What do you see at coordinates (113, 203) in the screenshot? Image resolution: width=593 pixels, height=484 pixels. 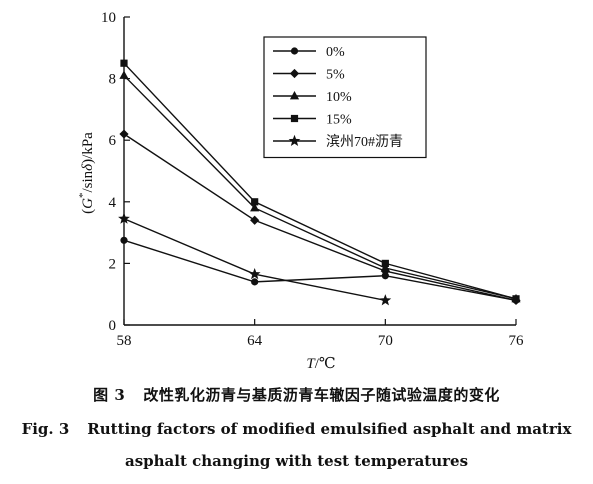 I see `y-tick-label: 4` at bounding box center [113, 203].